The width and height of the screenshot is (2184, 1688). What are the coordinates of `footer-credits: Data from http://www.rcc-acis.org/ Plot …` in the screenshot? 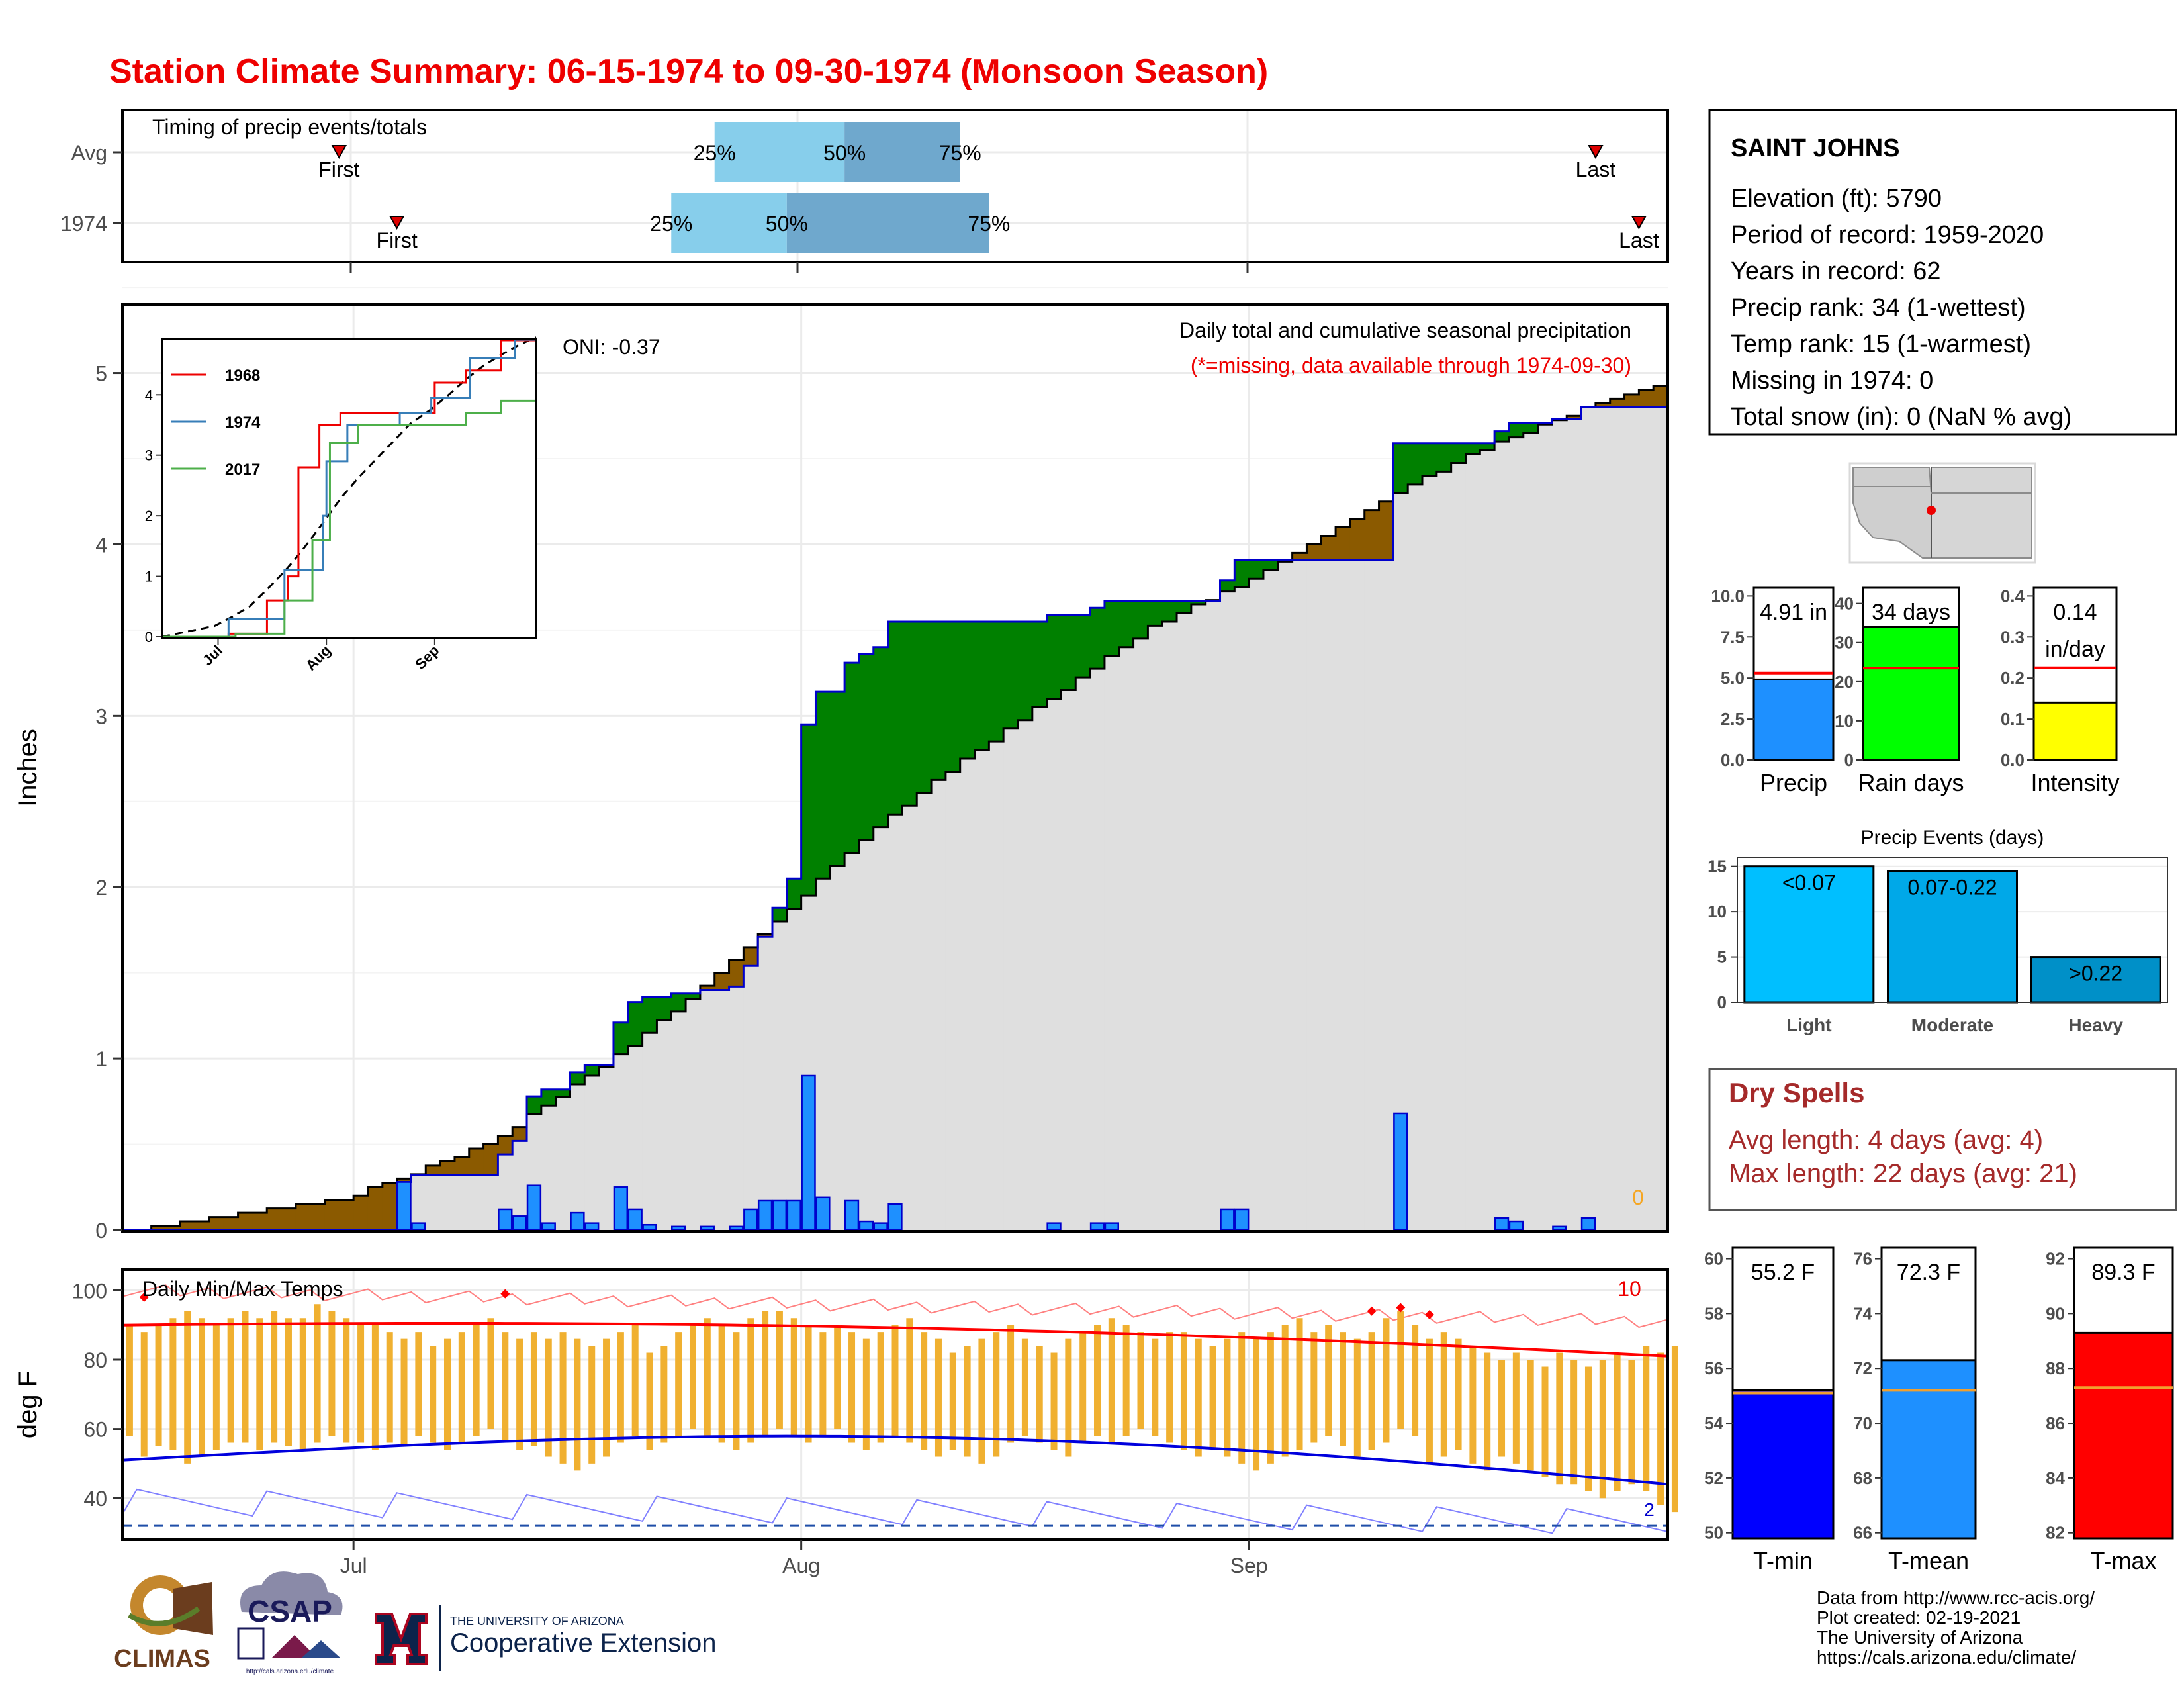 It's located at (1956, 1627).